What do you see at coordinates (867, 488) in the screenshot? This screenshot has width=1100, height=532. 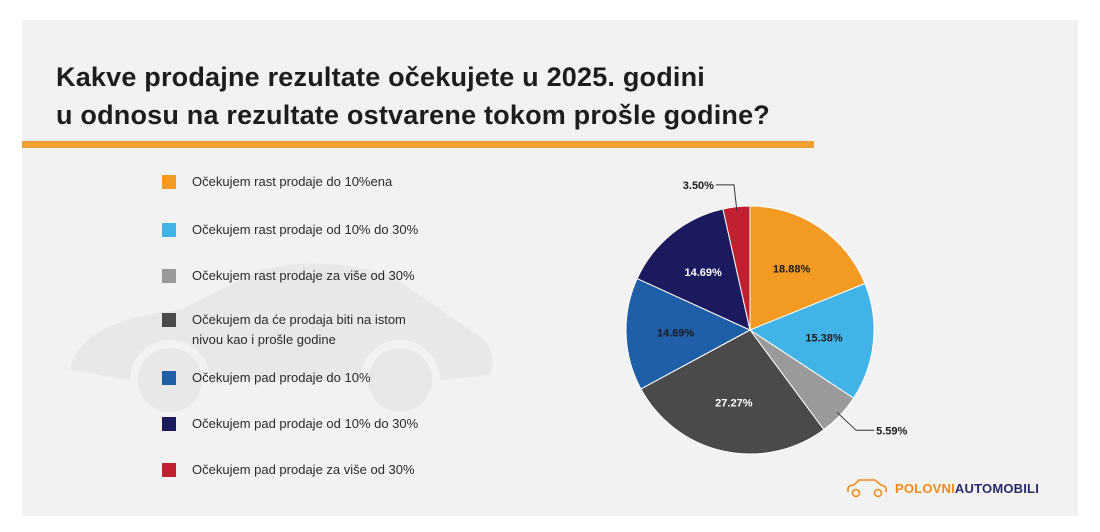 I see `car-logo-icon` at bounding box center [867, 488].